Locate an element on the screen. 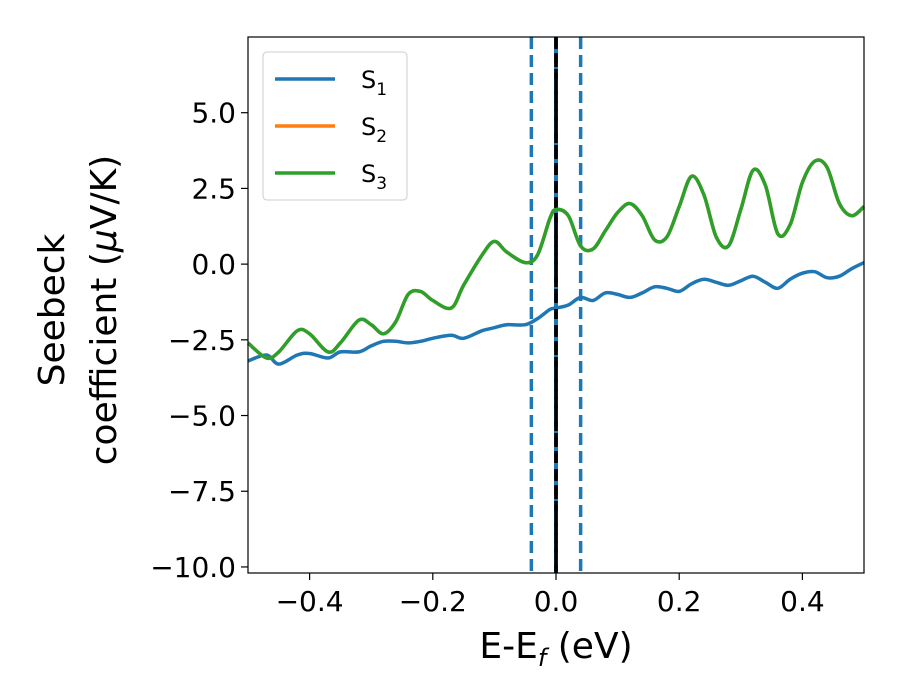 This screenshot has width=900, height=700. series-line-s1 is located at coordinates (556, 313).